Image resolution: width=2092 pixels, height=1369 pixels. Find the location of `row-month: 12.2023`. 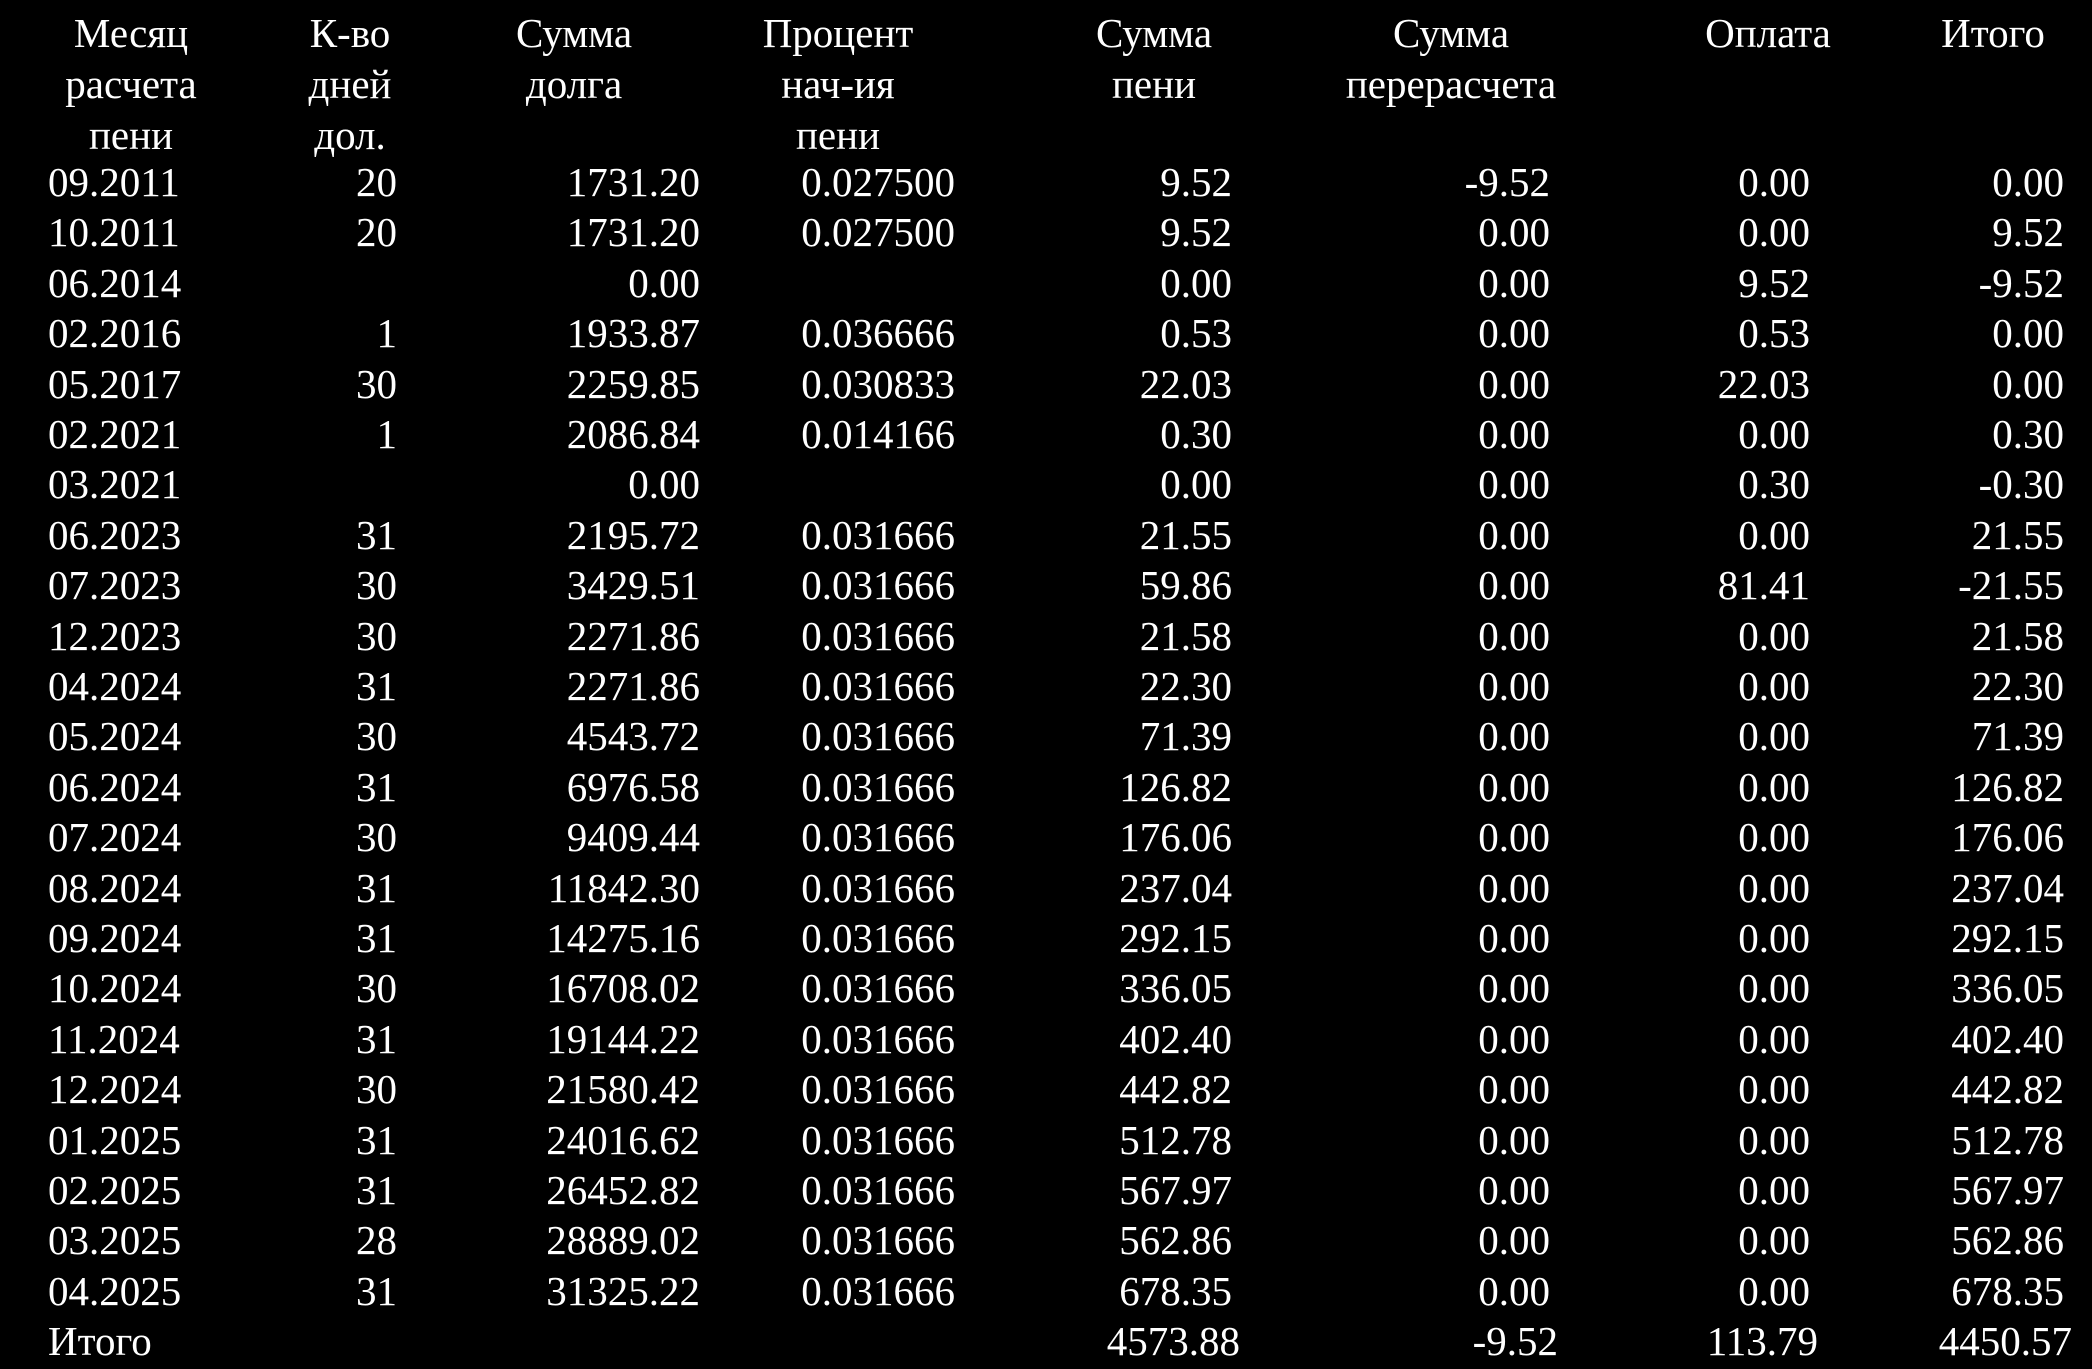

row-month: 12.2023 is located at coordinates (115, 635).